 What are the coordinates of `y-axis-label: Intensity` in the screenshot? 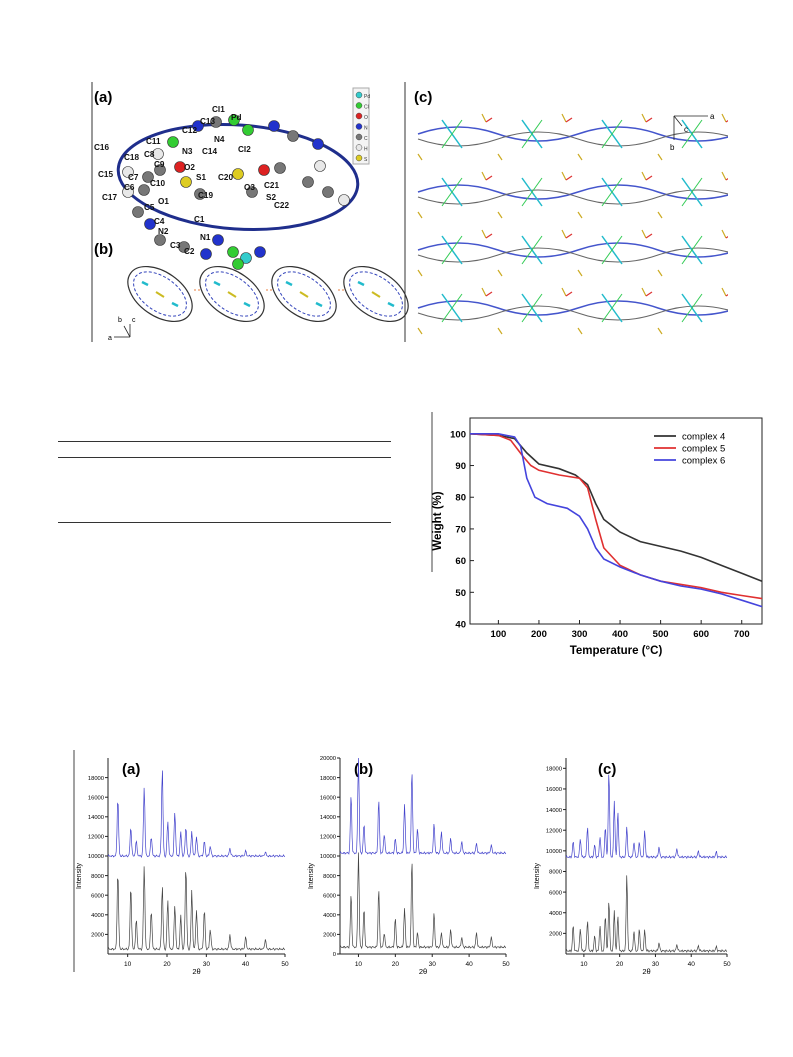 It's located at (537, 875).